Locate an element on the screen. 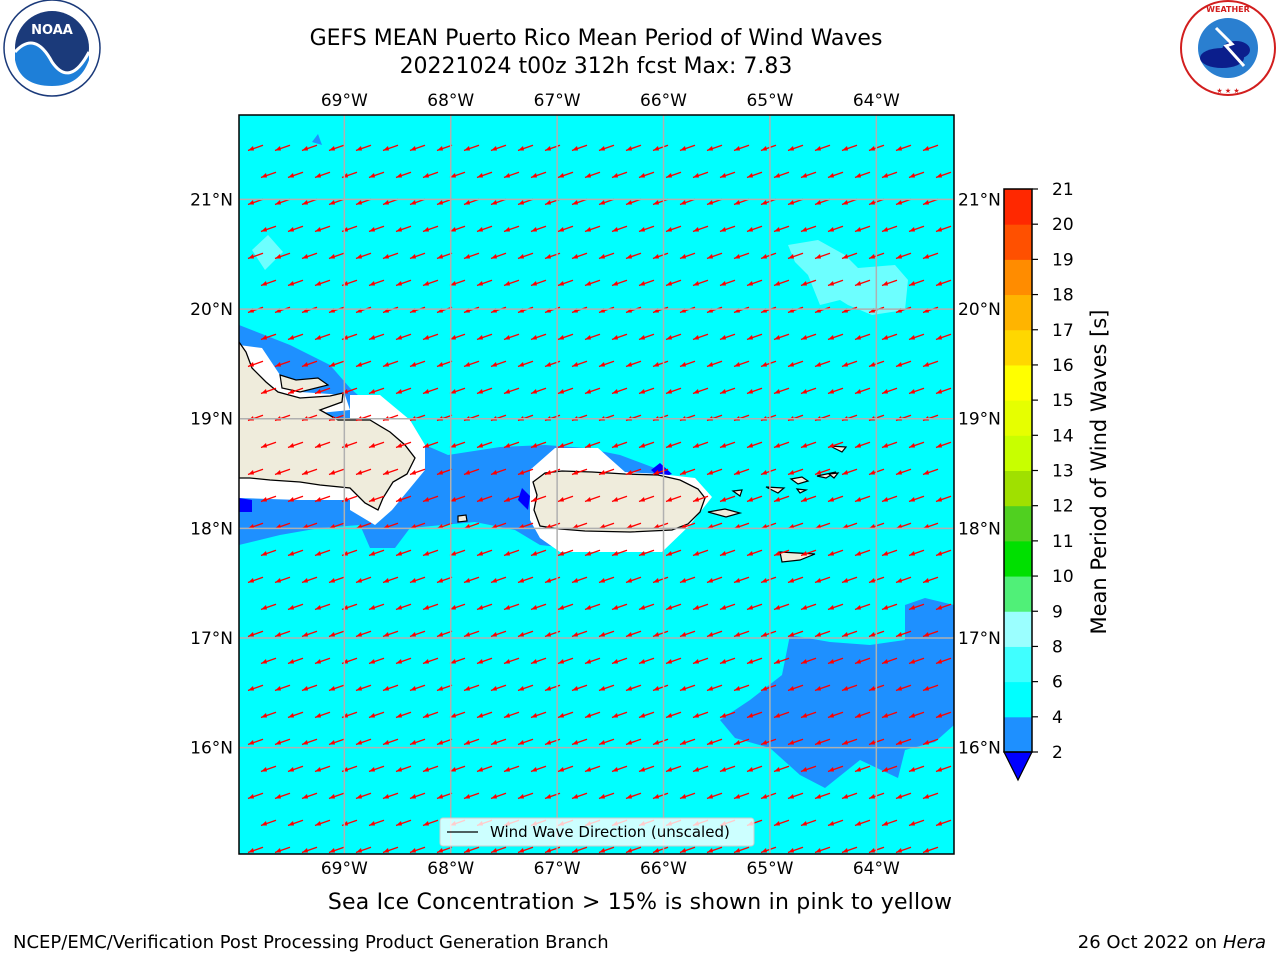 The height and width of the screenshot is (960, 1280). colorbar-tick-label: 18 is located at coordinates (1063, 296).